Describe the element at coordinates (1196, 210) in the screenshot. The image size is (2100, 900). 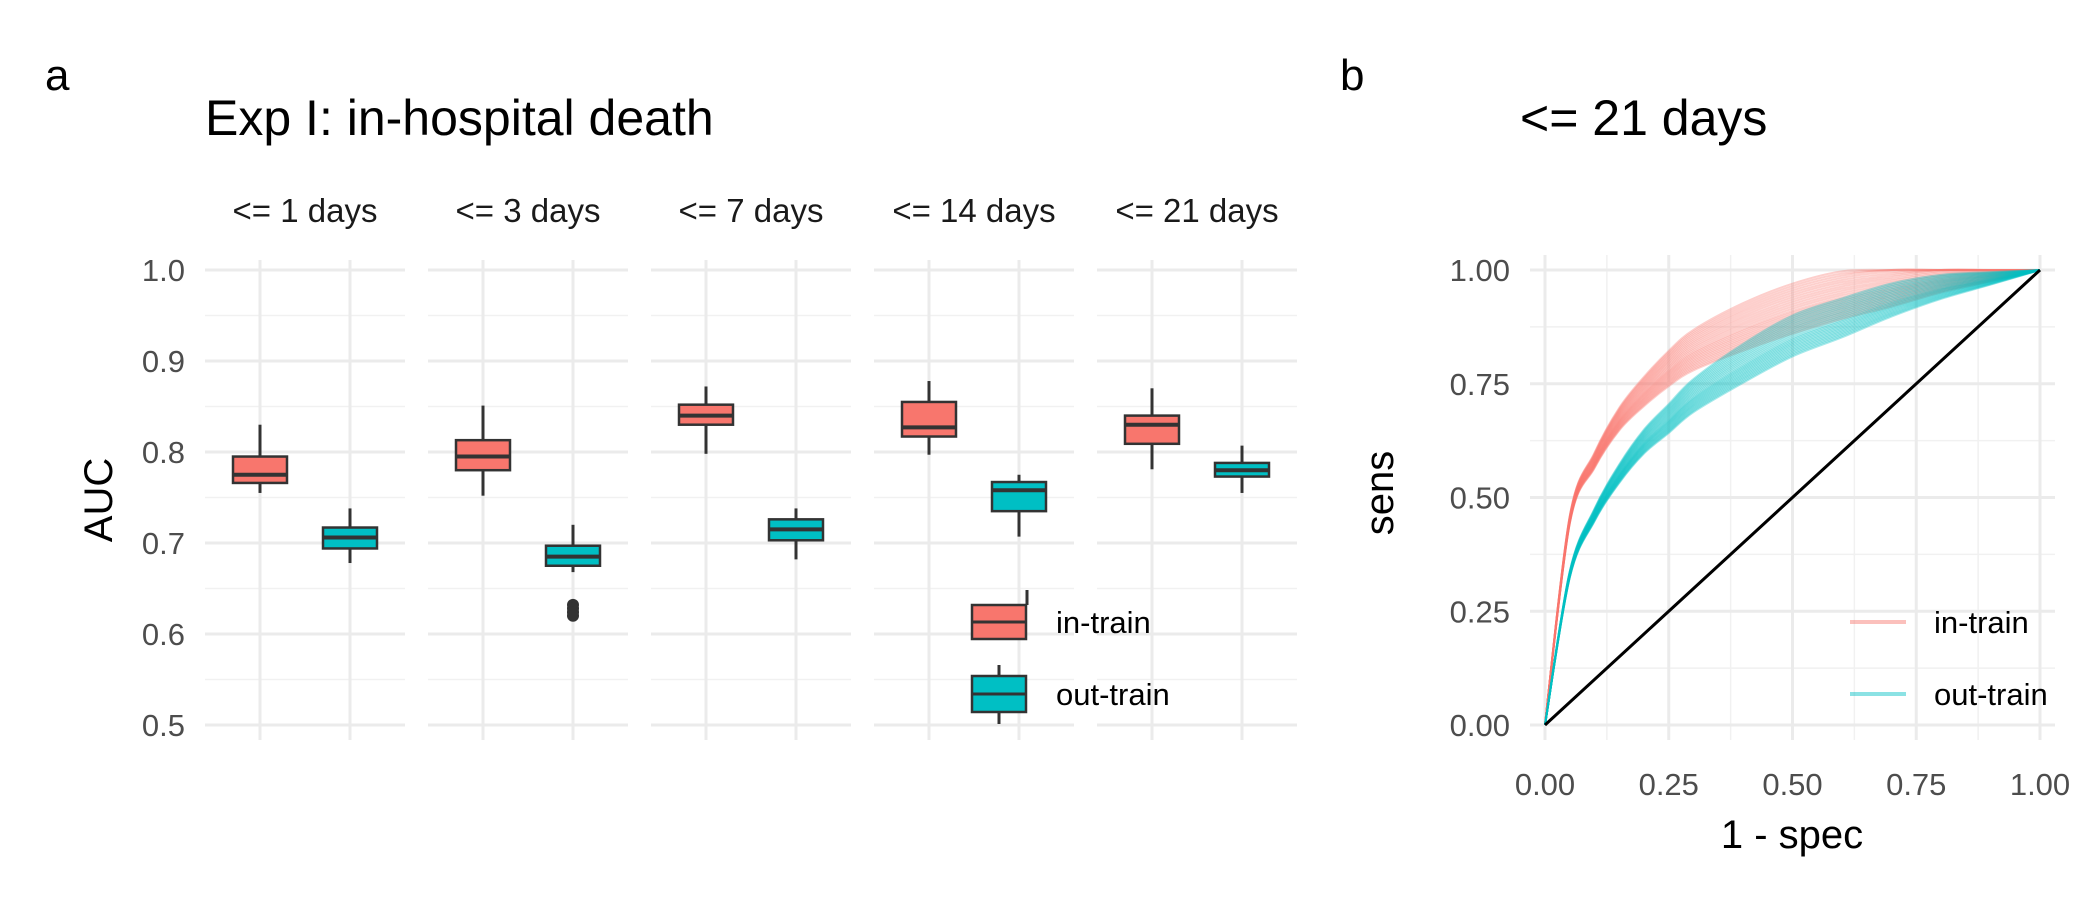
I see `panel-a-facet-strip-label: <= 21 days` at that location.